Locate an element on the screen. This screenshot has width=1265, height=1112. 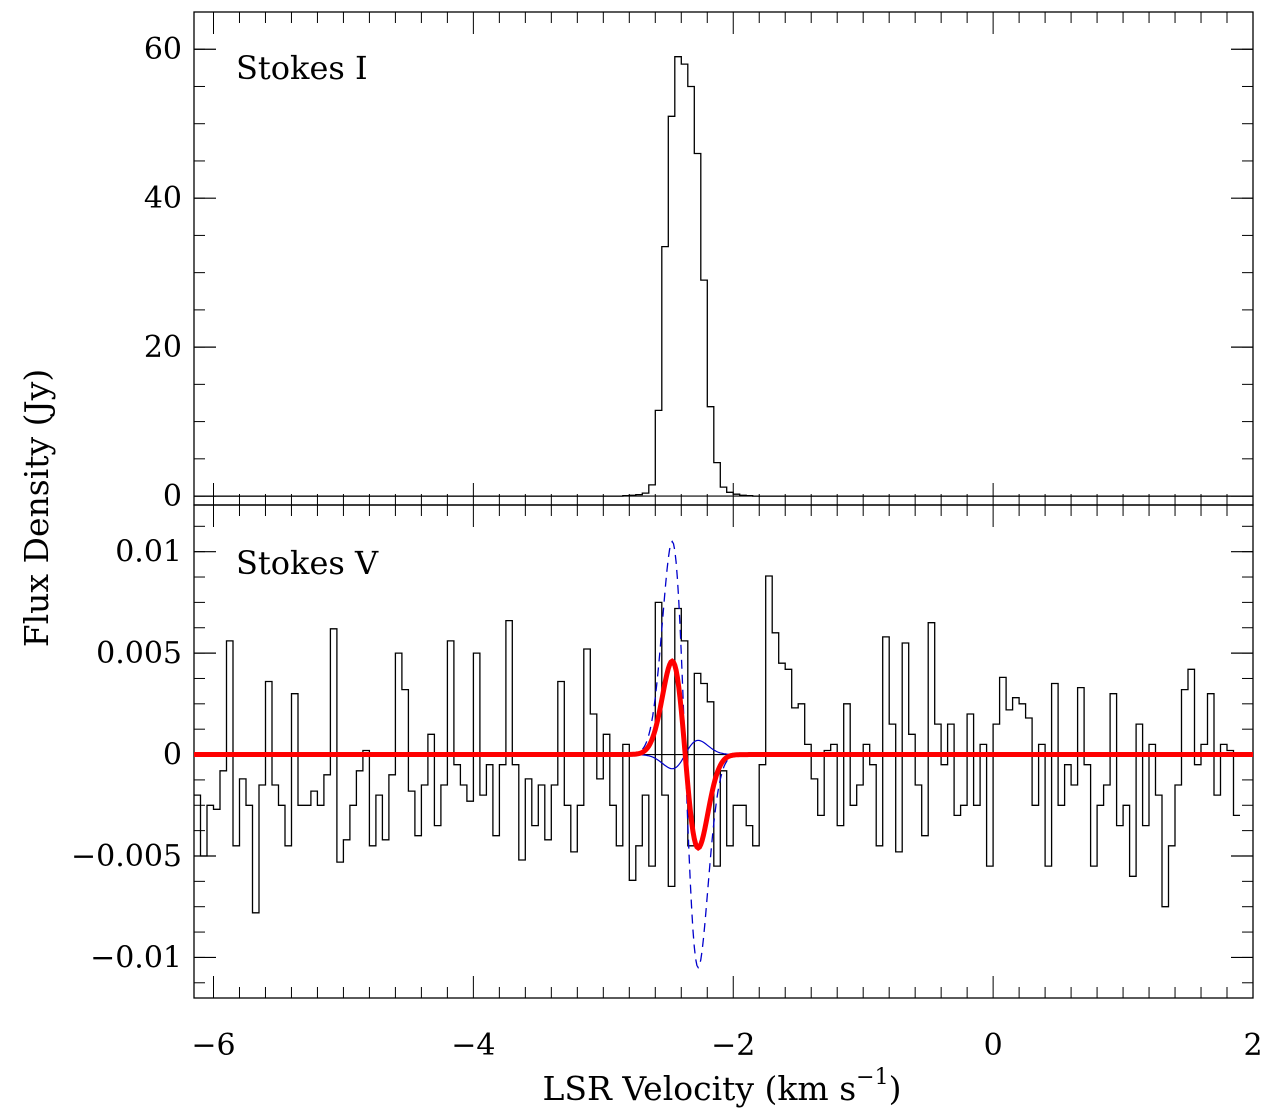
y-tick-label: 40 is located at coordinates (163, 198).